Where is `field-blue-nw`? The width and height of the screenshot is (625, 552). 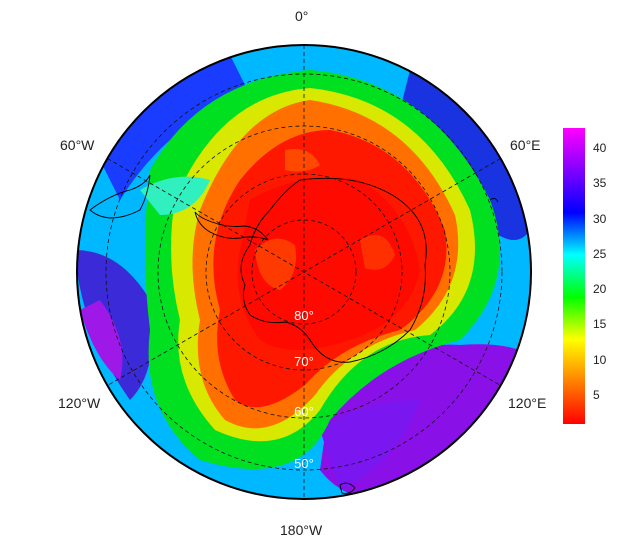 field-blue-nw is located at coordinates (170, 127).